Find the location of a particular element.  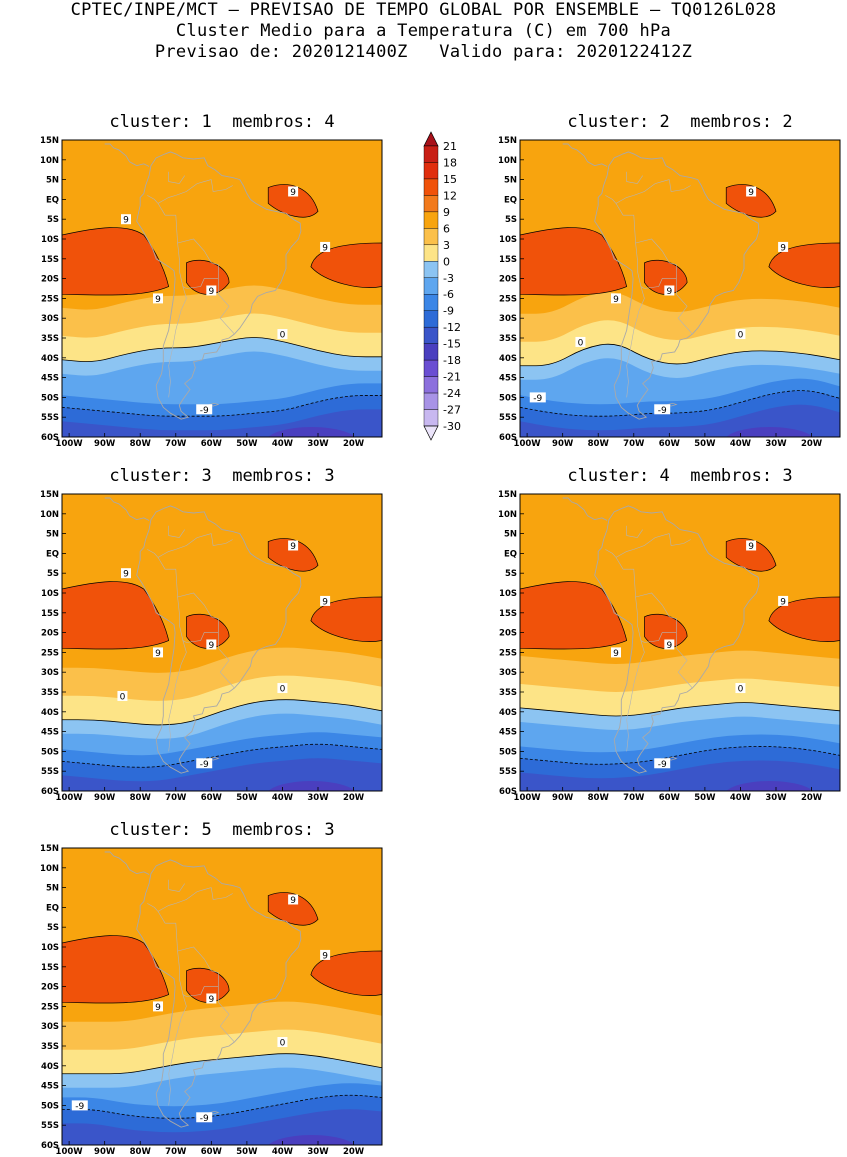

contour-label: -9 is located at coordinates (204, 1119).